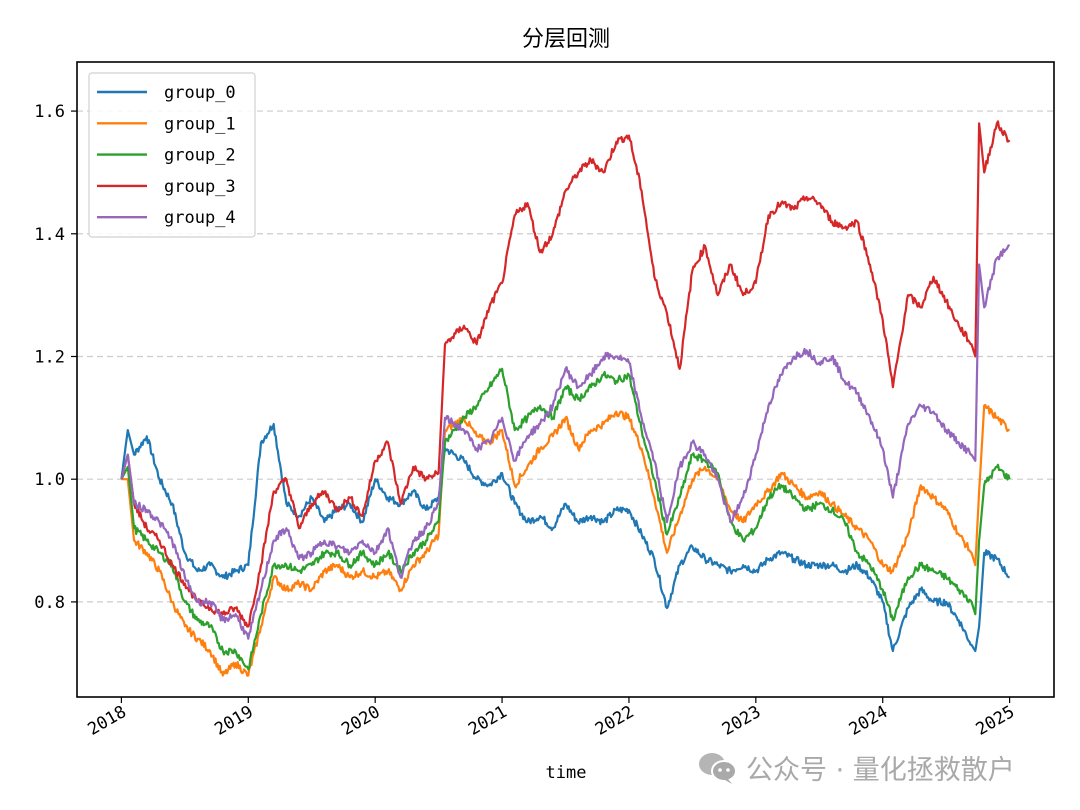  I want to click on y-axis: 0.8 1.0 1.2 1.4 1.6, so click(55, 357).